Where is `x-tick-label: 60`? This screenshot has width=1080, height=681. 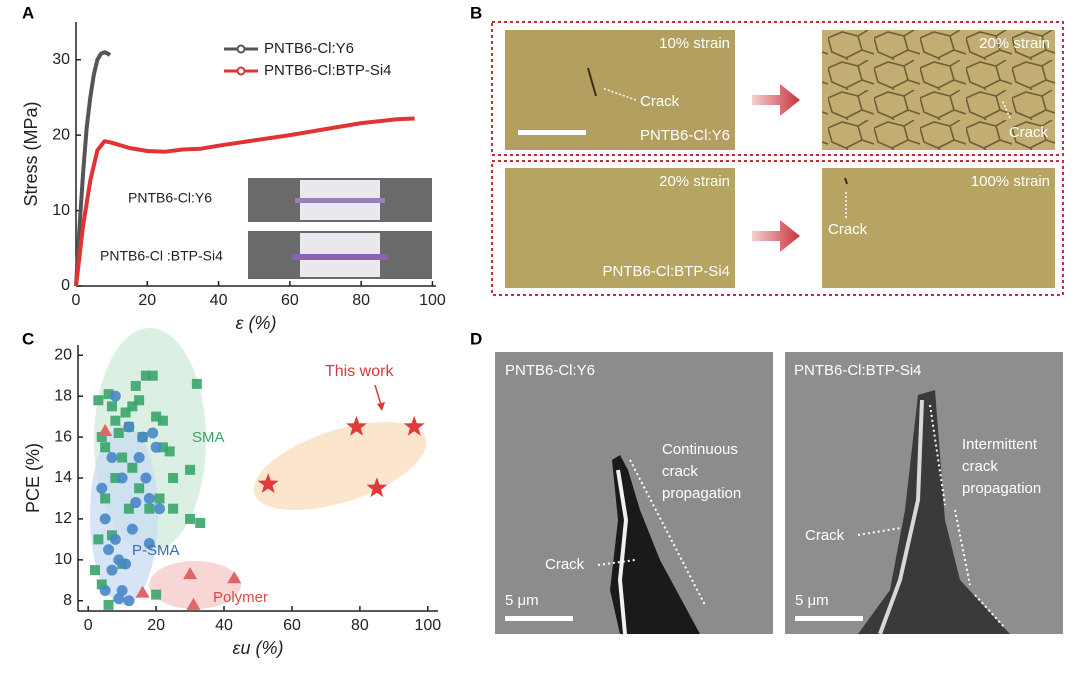 x-tick-label: 60 is located at coordinates (290, 300).